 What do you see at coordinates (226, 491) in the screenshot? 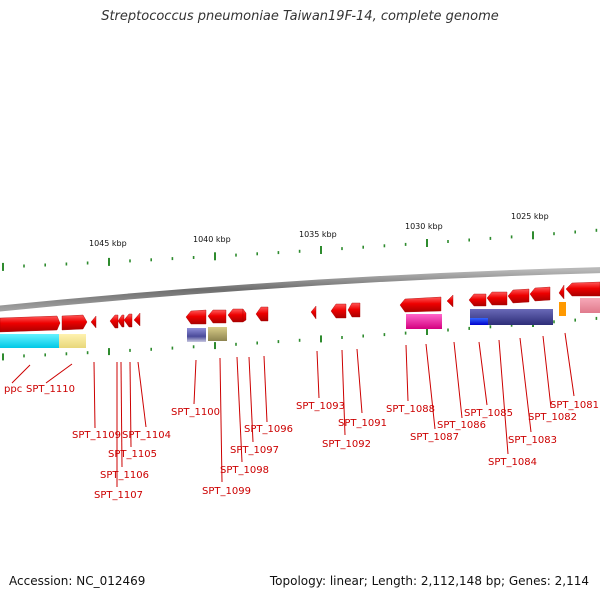
I see `gene-label-spt-1099: SPT_1099` at bounding box center [226, 491].